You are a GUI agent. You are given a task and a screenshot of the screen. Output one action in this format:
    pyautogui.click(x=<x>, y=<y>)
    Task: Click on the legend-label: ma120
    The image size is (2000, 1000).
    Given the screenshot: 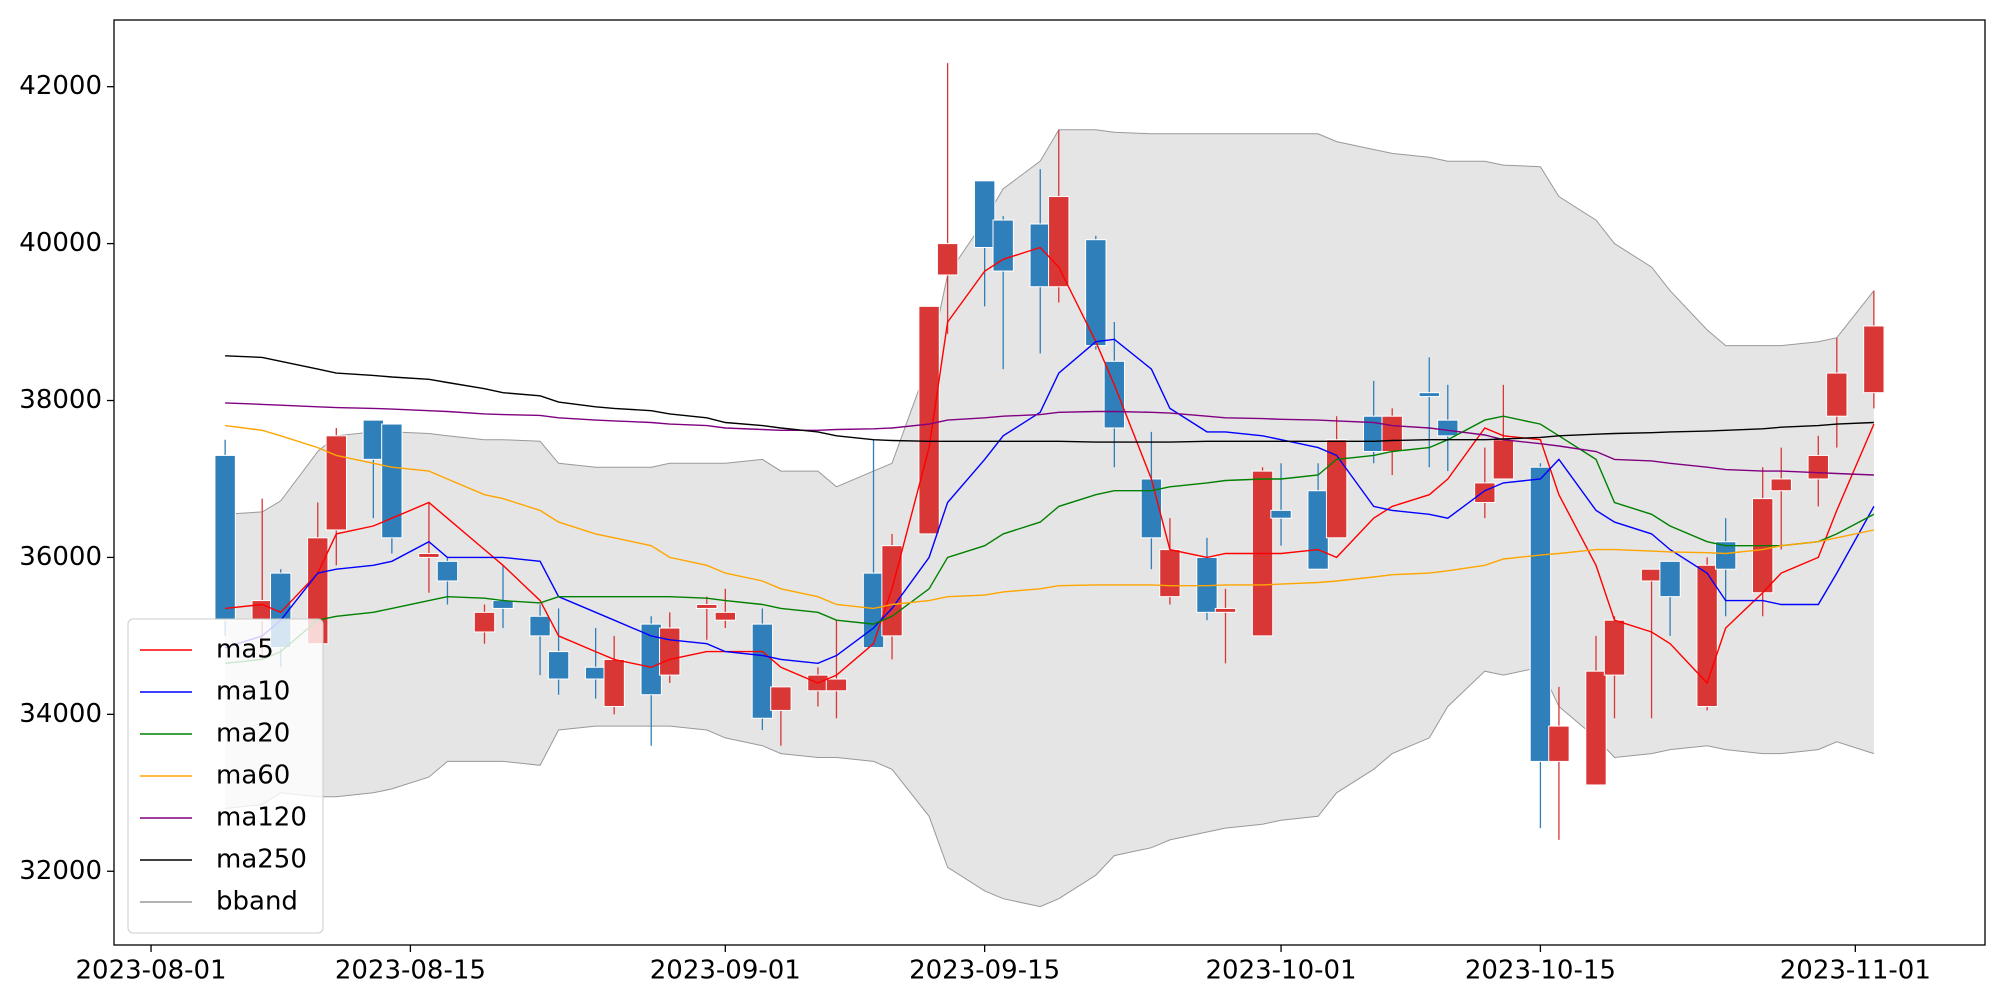 What is the action you would take?
    pyautogui.click(x=261, y=818)
    